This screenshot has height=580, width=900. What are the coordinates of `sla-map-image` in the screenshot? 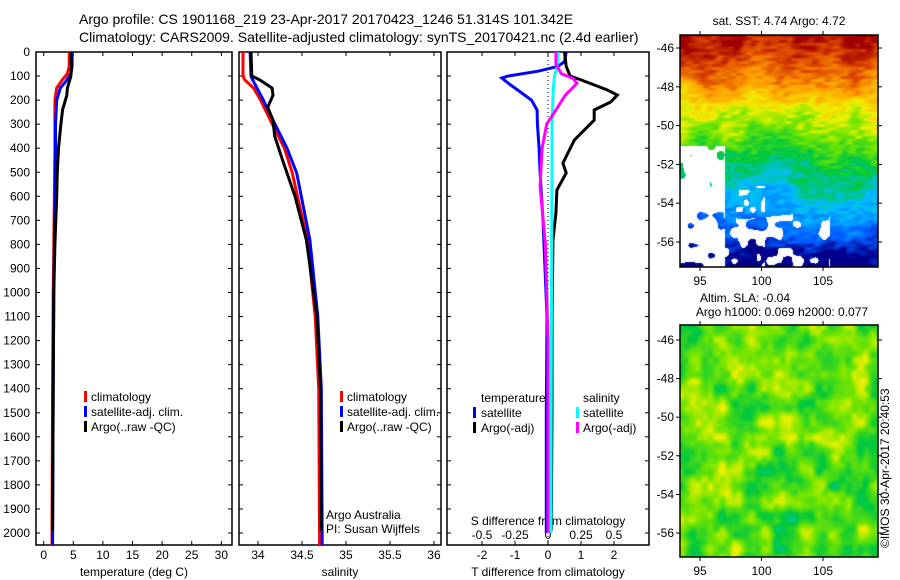 It's located at (779, 441).